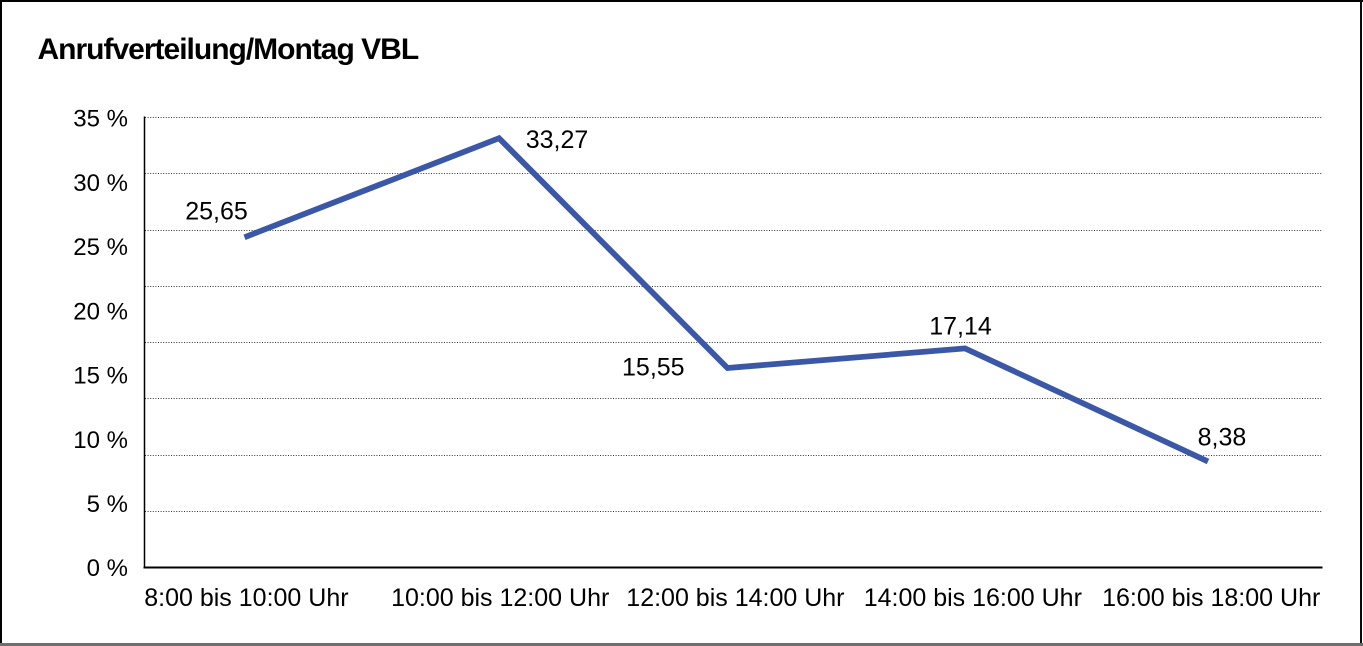 Image resolution: width=1363 pixels, height=646 pixels. I want to click on svg-text: 12:00 bis 14:00 Uhr, so click(735, 598).